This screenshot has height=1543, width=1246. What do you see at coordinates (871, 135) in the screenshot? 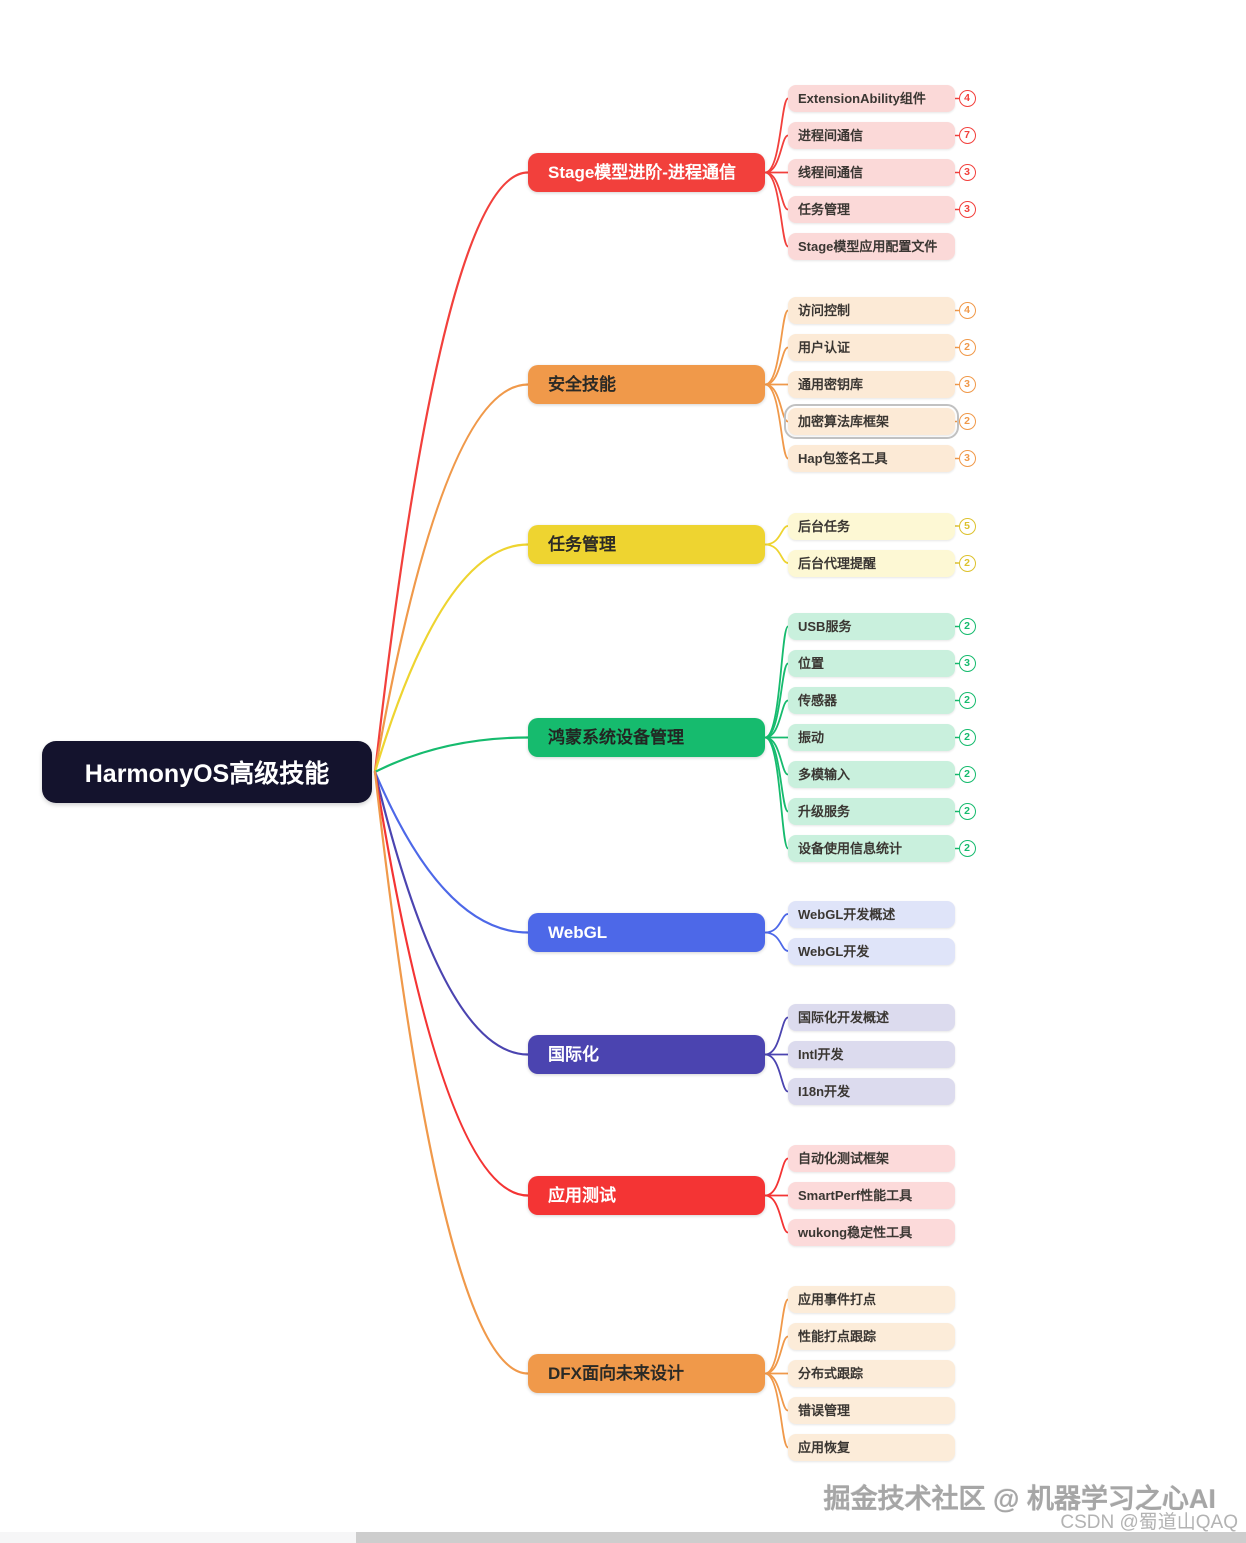
I see `child-node: 进程间通信` at bounding box center [871, 135].